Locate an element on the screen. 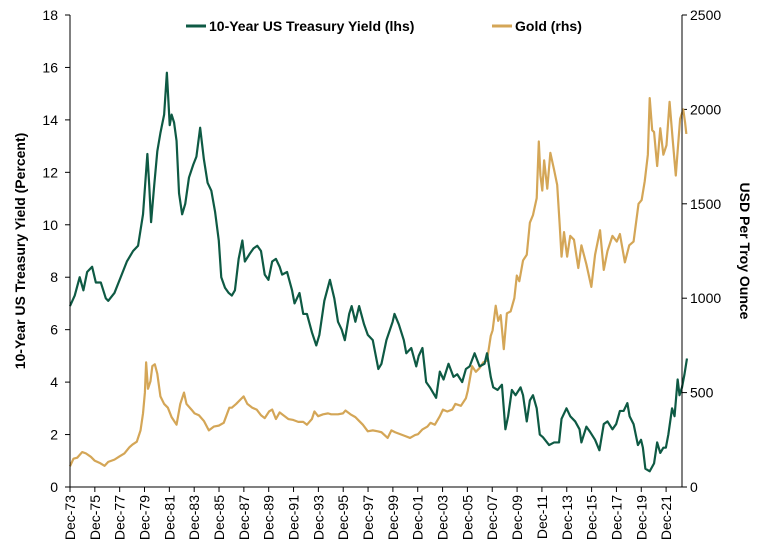 The height and width of the screenshot is (559, 770). x-tick-label: Dec-13 is located at coordinates (567, 517).